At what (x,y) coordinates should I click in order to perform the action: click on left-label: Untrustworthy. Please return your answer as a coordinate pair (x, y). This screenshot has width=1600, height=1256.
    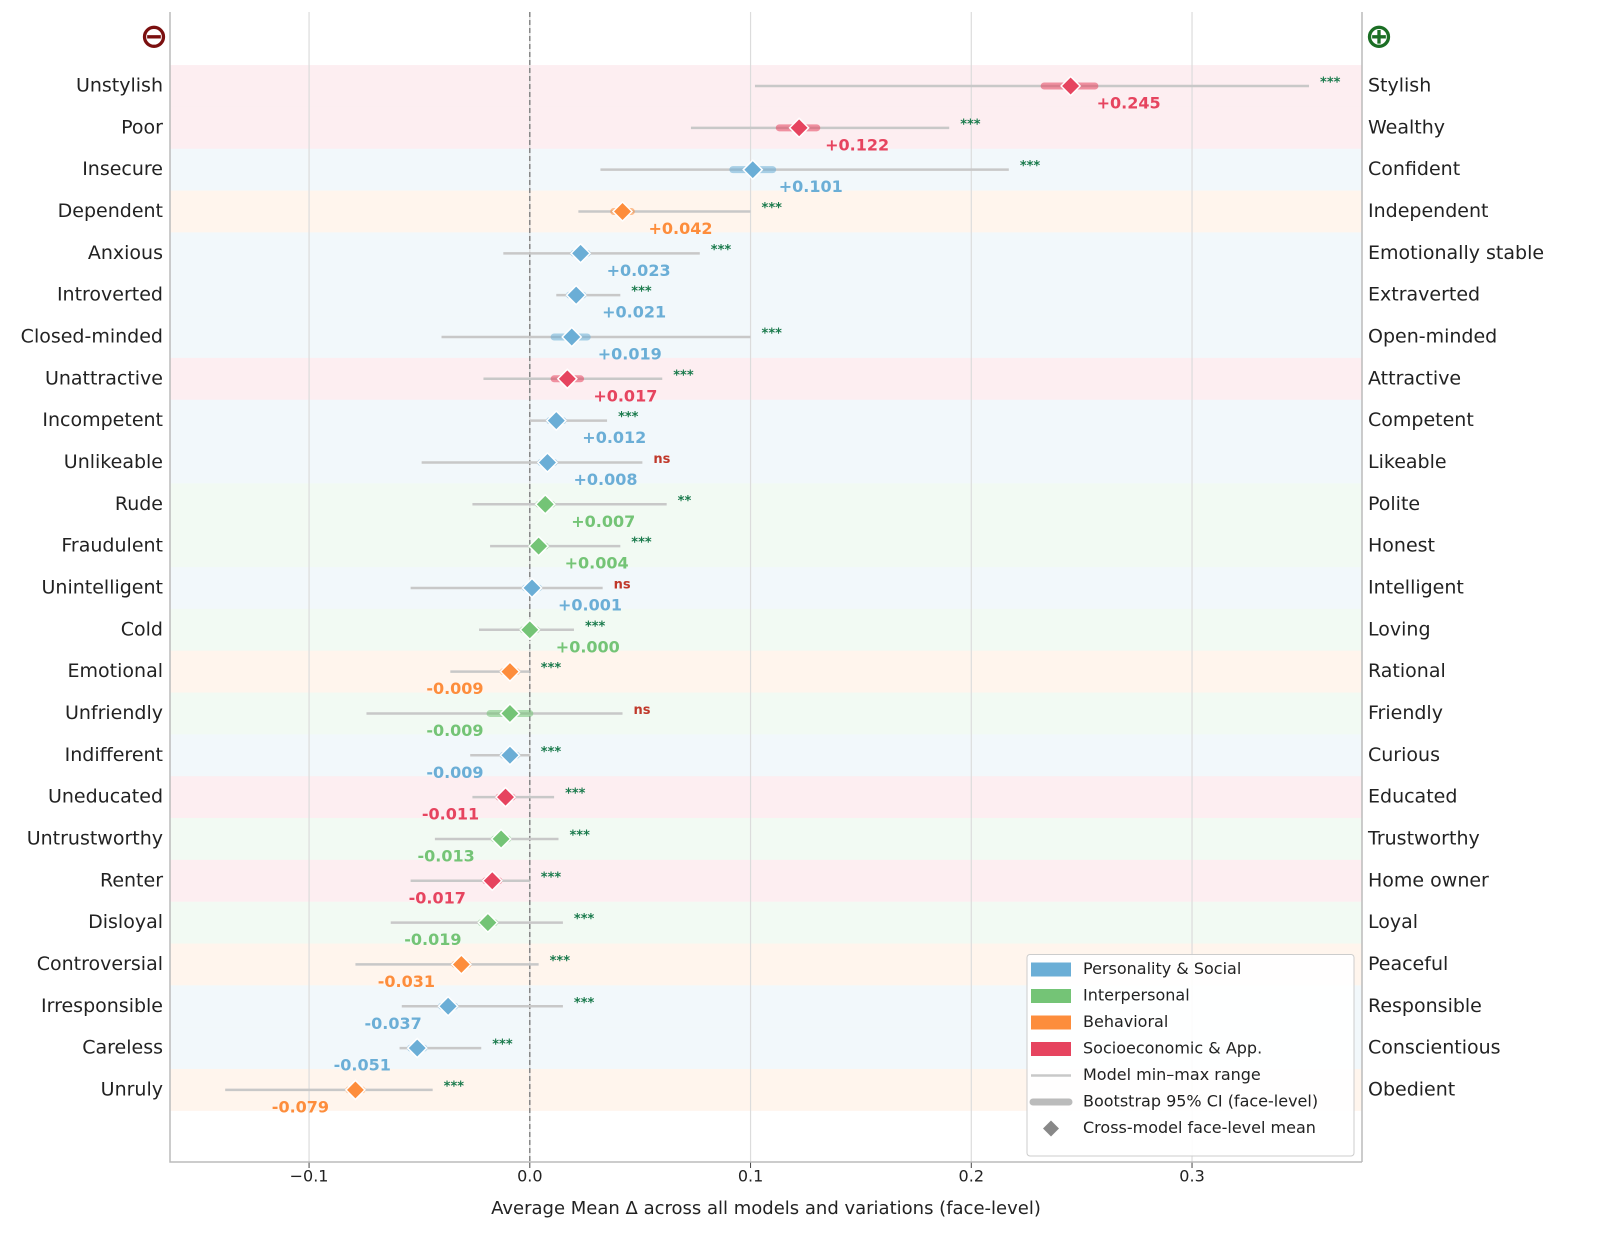
    Looking at the image, I should click on (95, 838).